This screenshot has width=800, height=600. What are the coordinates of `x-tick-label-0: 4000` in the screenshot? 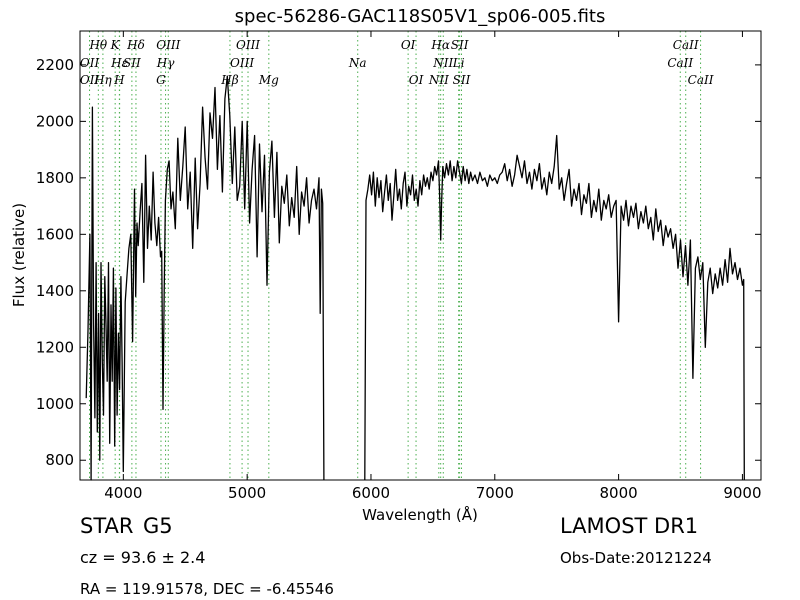 It's located at (123, 493).